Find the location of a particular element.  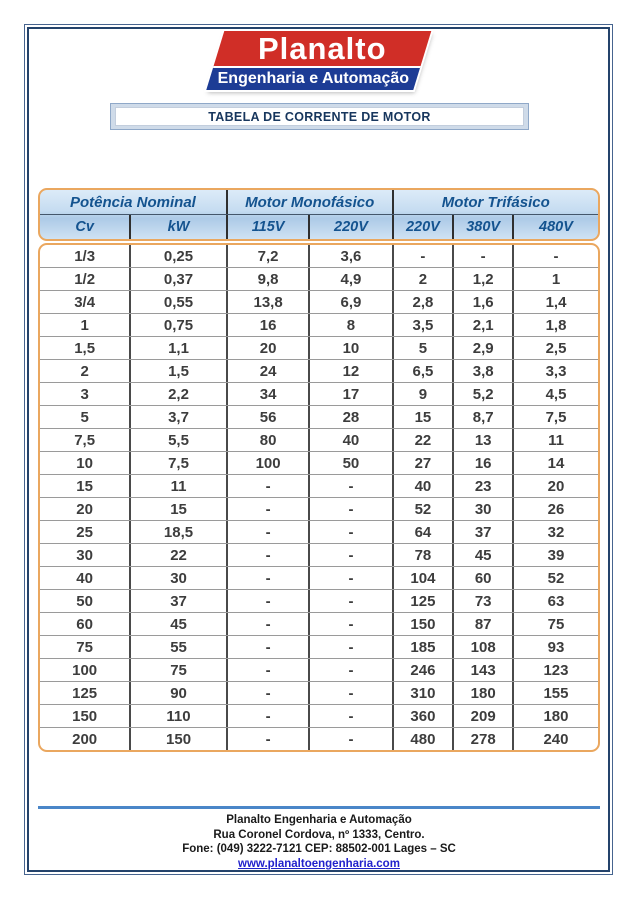

table-cell: 78 is located at coordinates (422, 555).